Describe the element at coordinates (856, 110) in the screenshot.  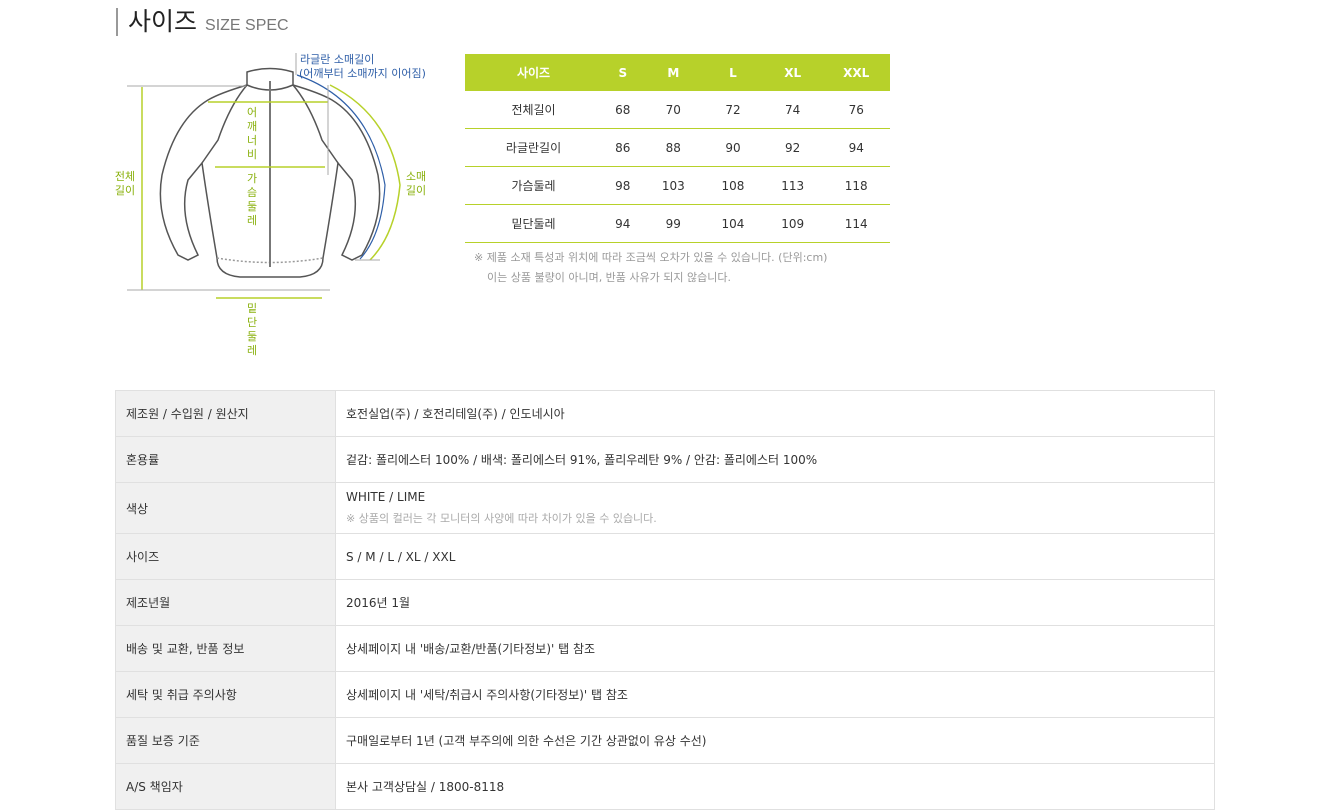
I see `cell: 76` at that location.